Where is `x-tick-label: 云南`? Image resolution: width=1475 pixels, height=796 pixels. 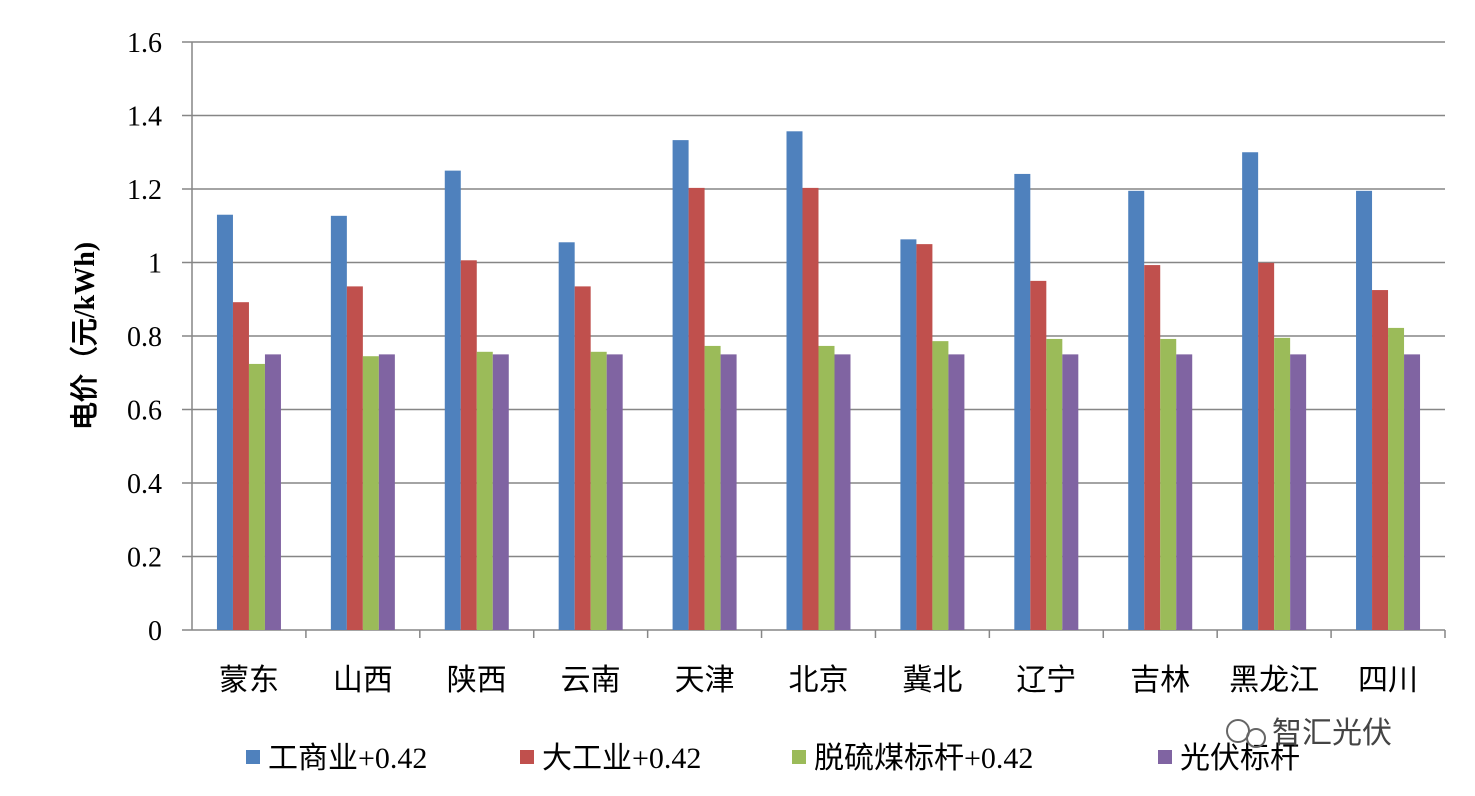
x-tick-label: 云南 is located at coordinates (591, 680).